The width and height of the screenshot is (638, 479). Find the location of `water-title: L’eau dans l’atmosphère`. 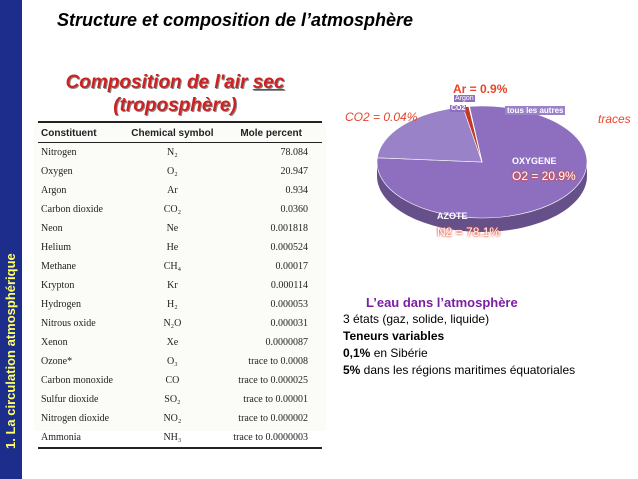

water-title: L’eau dans l’atmosphère is located at coordinates (442, 302).